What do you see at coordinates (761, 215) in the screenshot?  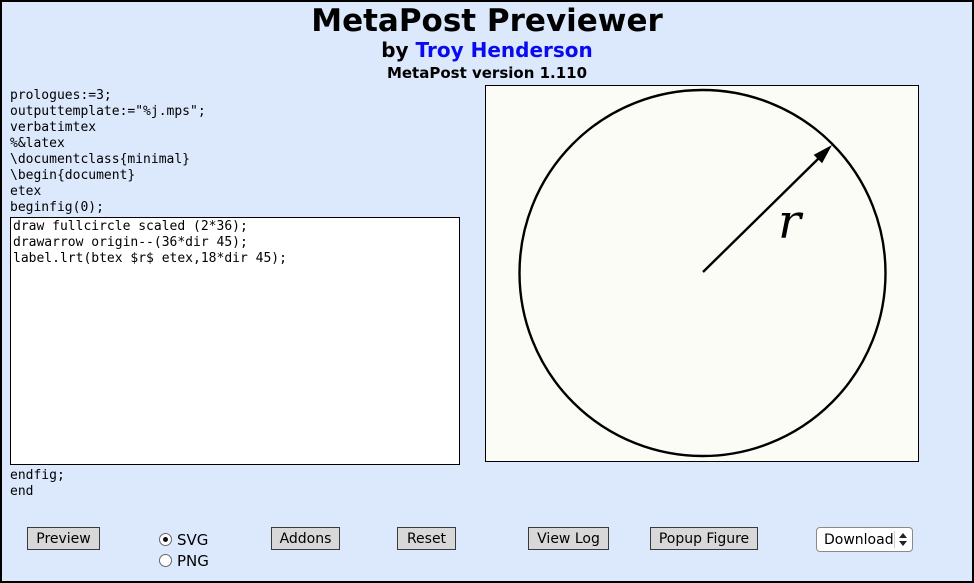 I see `figure-arrow-shaft` at bounding box center [761, 215].